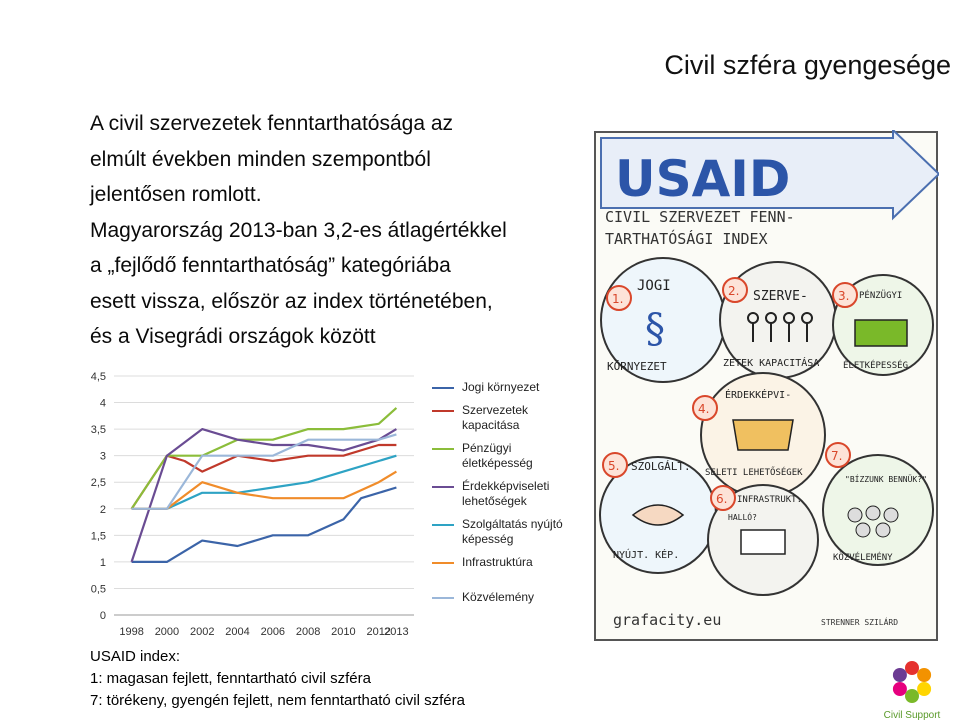 The image size is (959, 724). What do you see at coordinates (769, 500) in the screenshot?
I see `category-label: INFRASTRUKT.` at bounding box center [769, 500].